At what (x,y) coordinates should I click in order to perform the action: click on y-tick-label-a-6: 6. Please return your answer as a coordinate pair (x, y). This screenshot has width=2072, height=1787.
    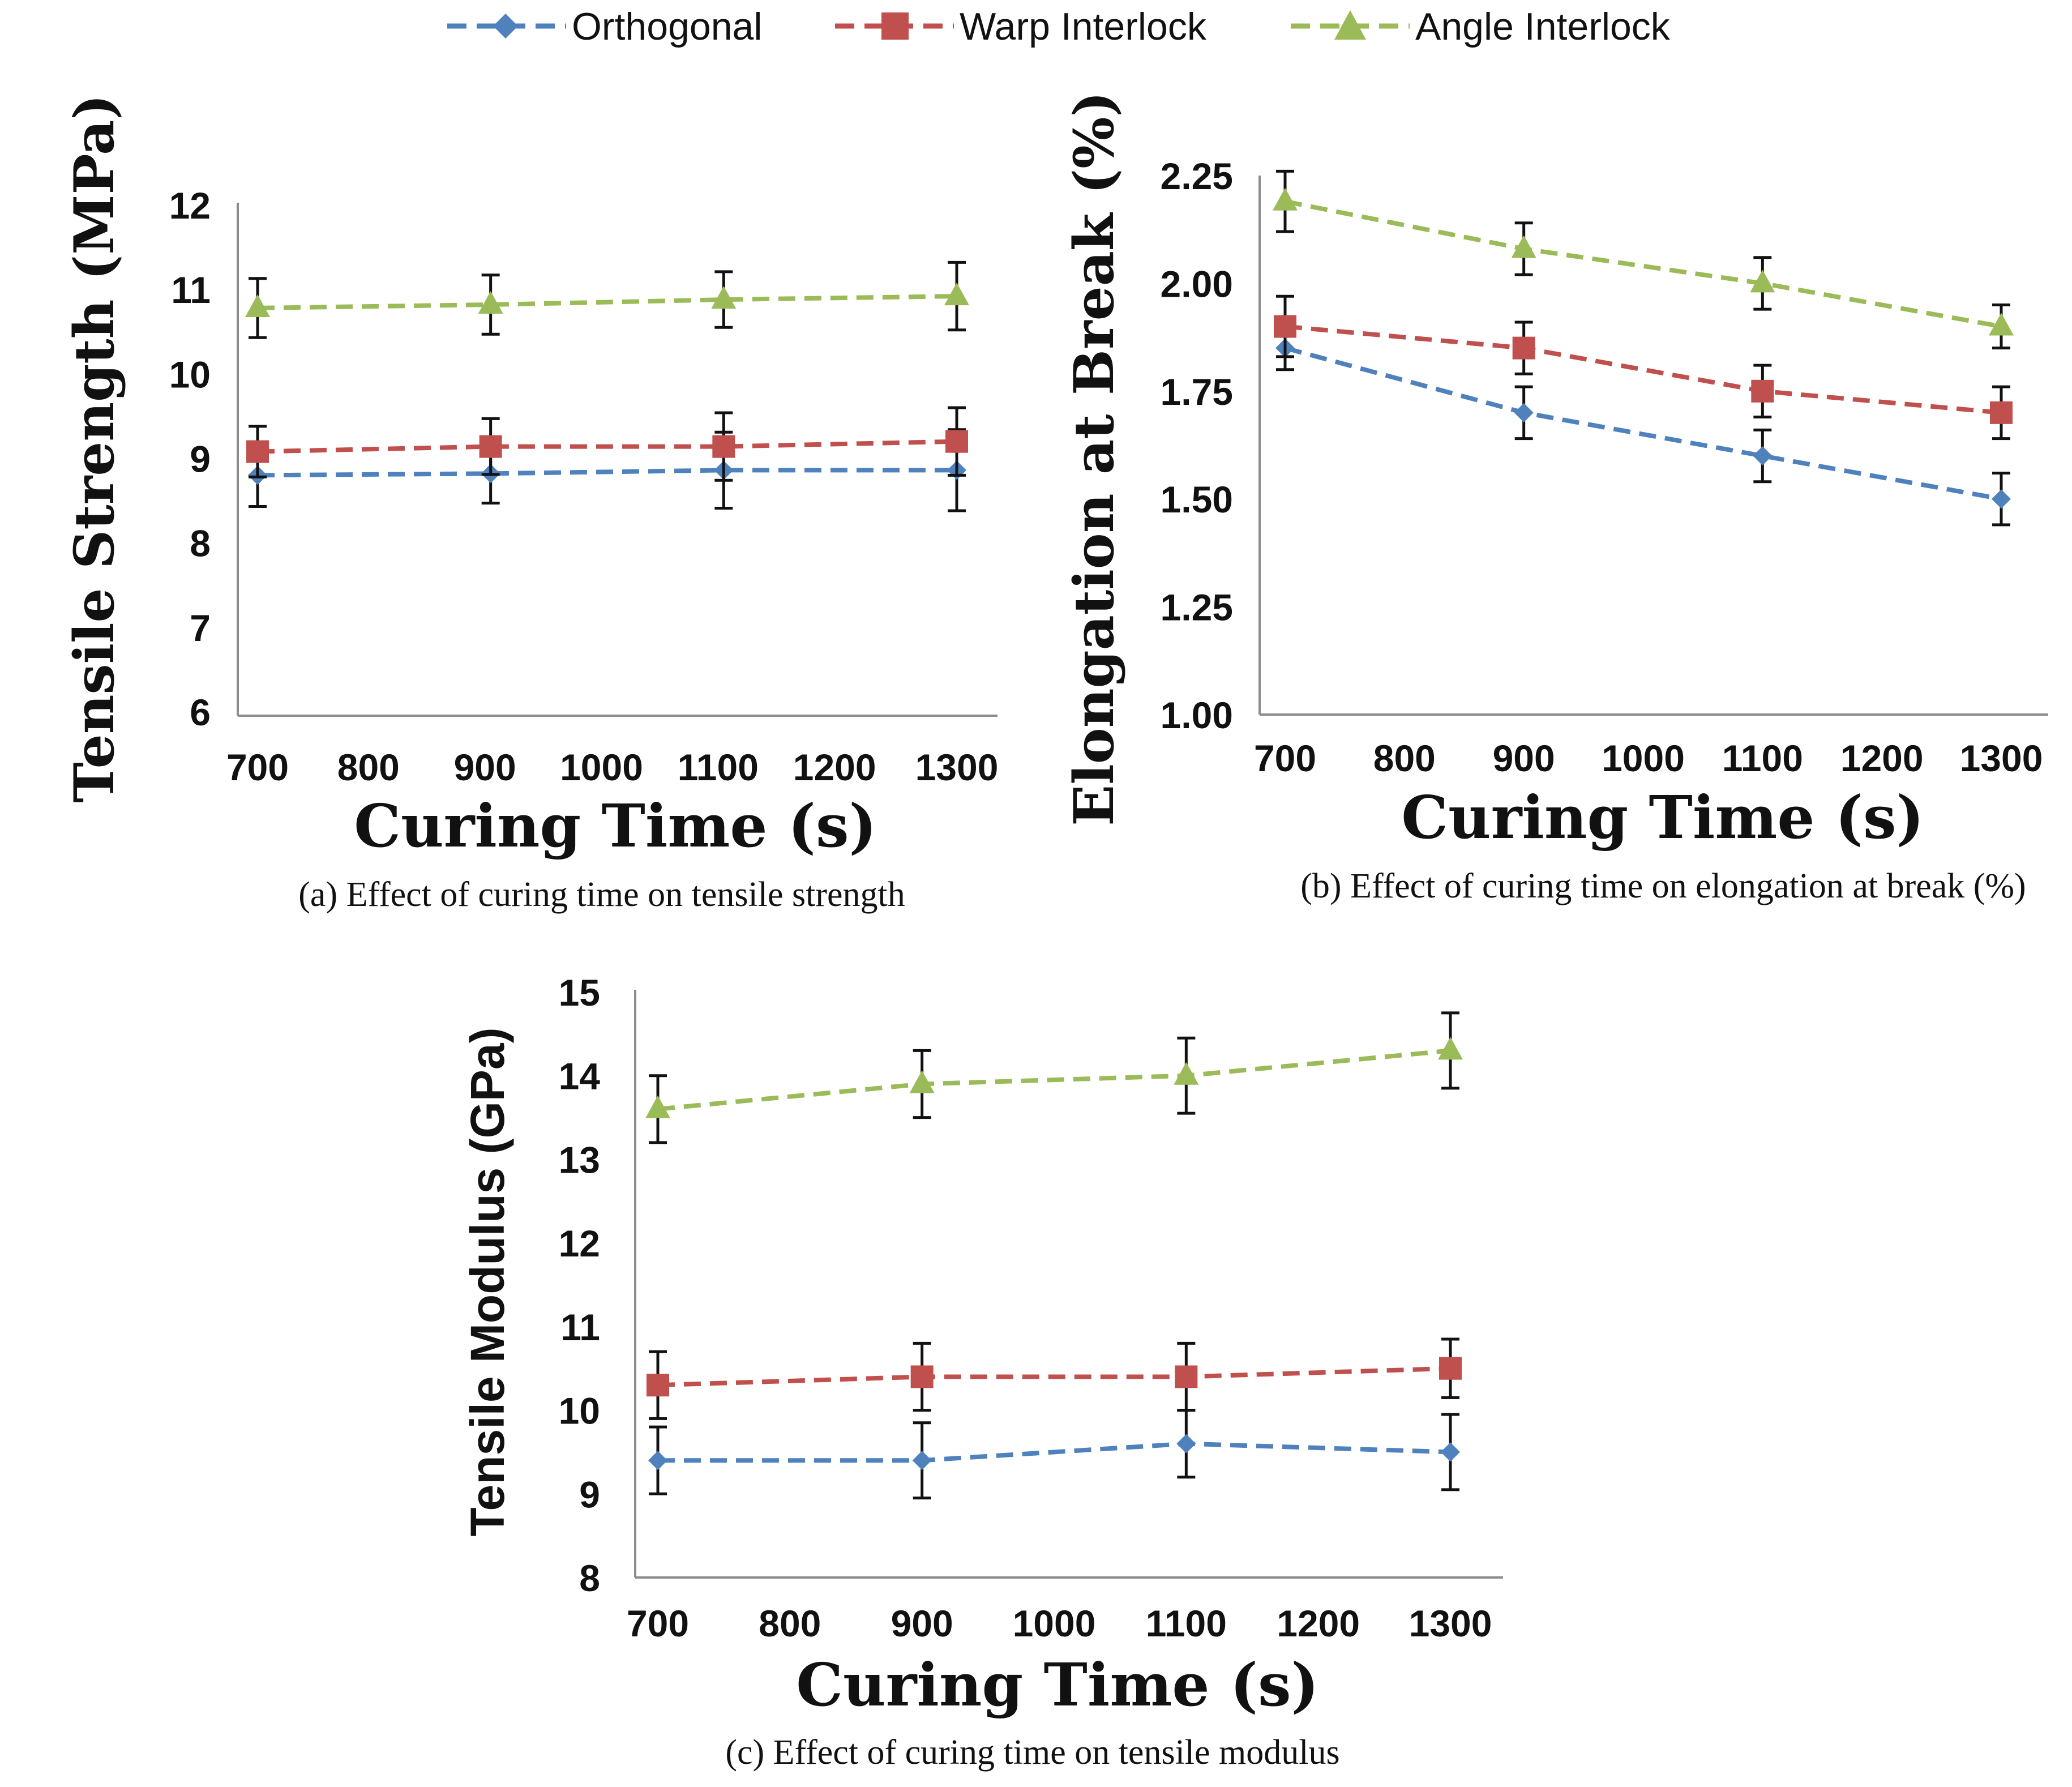
    Looking at the image, I should click on (200, 712).